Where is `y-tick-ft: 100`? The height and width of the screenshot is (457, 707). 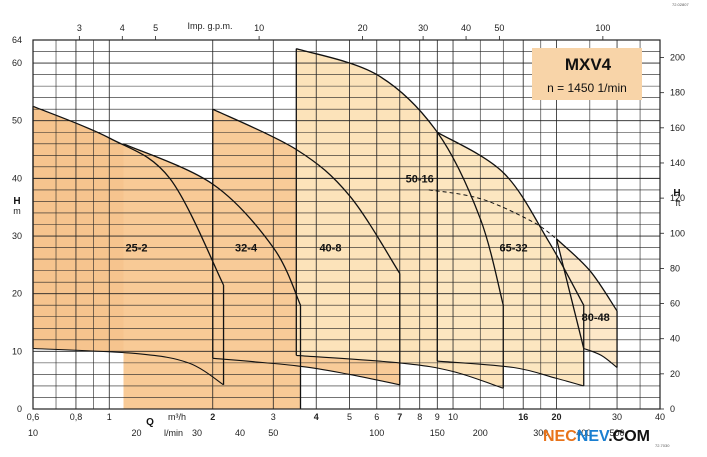
y-tick-ft: 100 is located at coordinates (677, 233).